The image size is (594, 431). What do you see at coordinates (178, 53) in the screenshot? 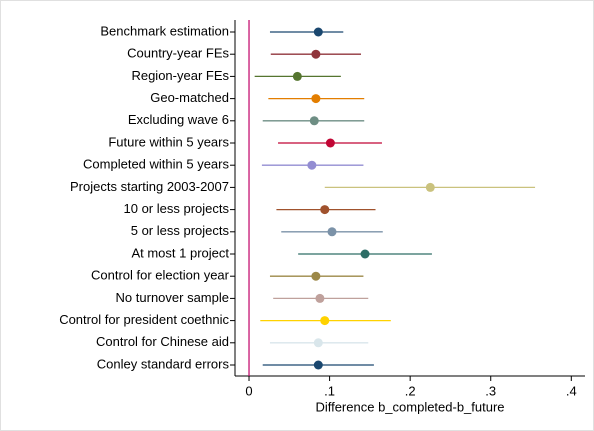
I see `y-tick-label: Country-year FEs` at bounding box center [178, 53].